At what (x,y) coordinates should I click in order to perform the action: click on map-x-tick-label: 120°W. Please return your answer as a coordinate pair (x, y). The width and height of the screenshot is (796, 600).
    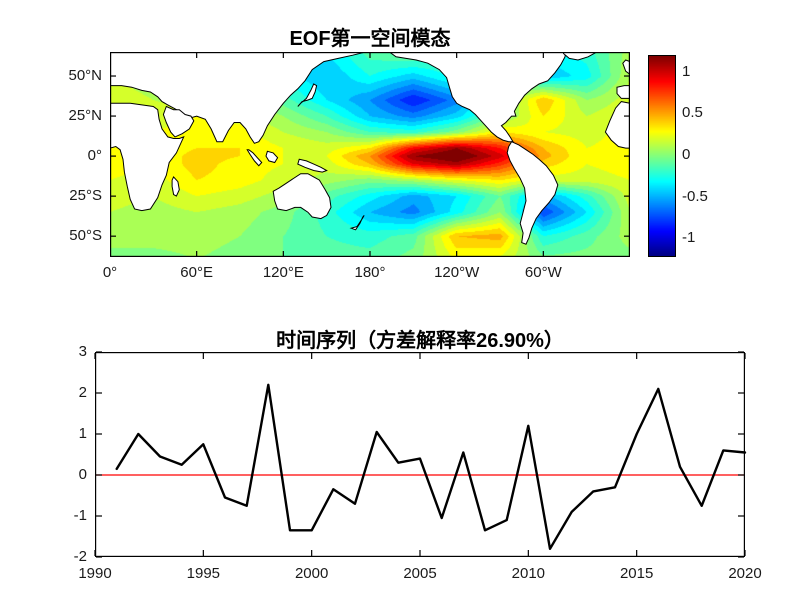
    Looking at the image, I should click on (457, 272).